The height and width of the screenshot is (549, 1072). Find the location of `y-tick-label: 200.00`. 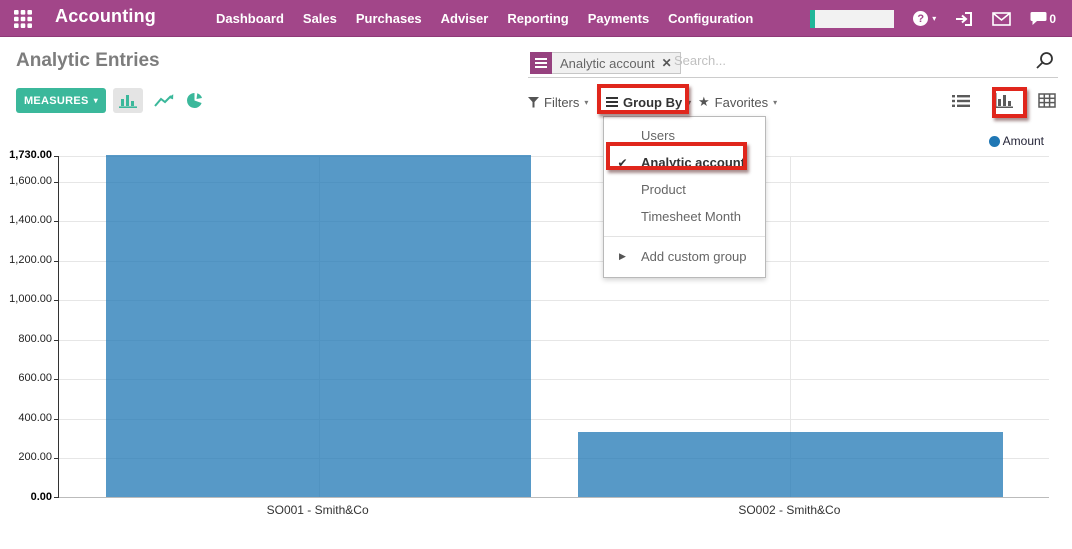

y-tick-label: 200.00 is located at coordinates (35, 457).